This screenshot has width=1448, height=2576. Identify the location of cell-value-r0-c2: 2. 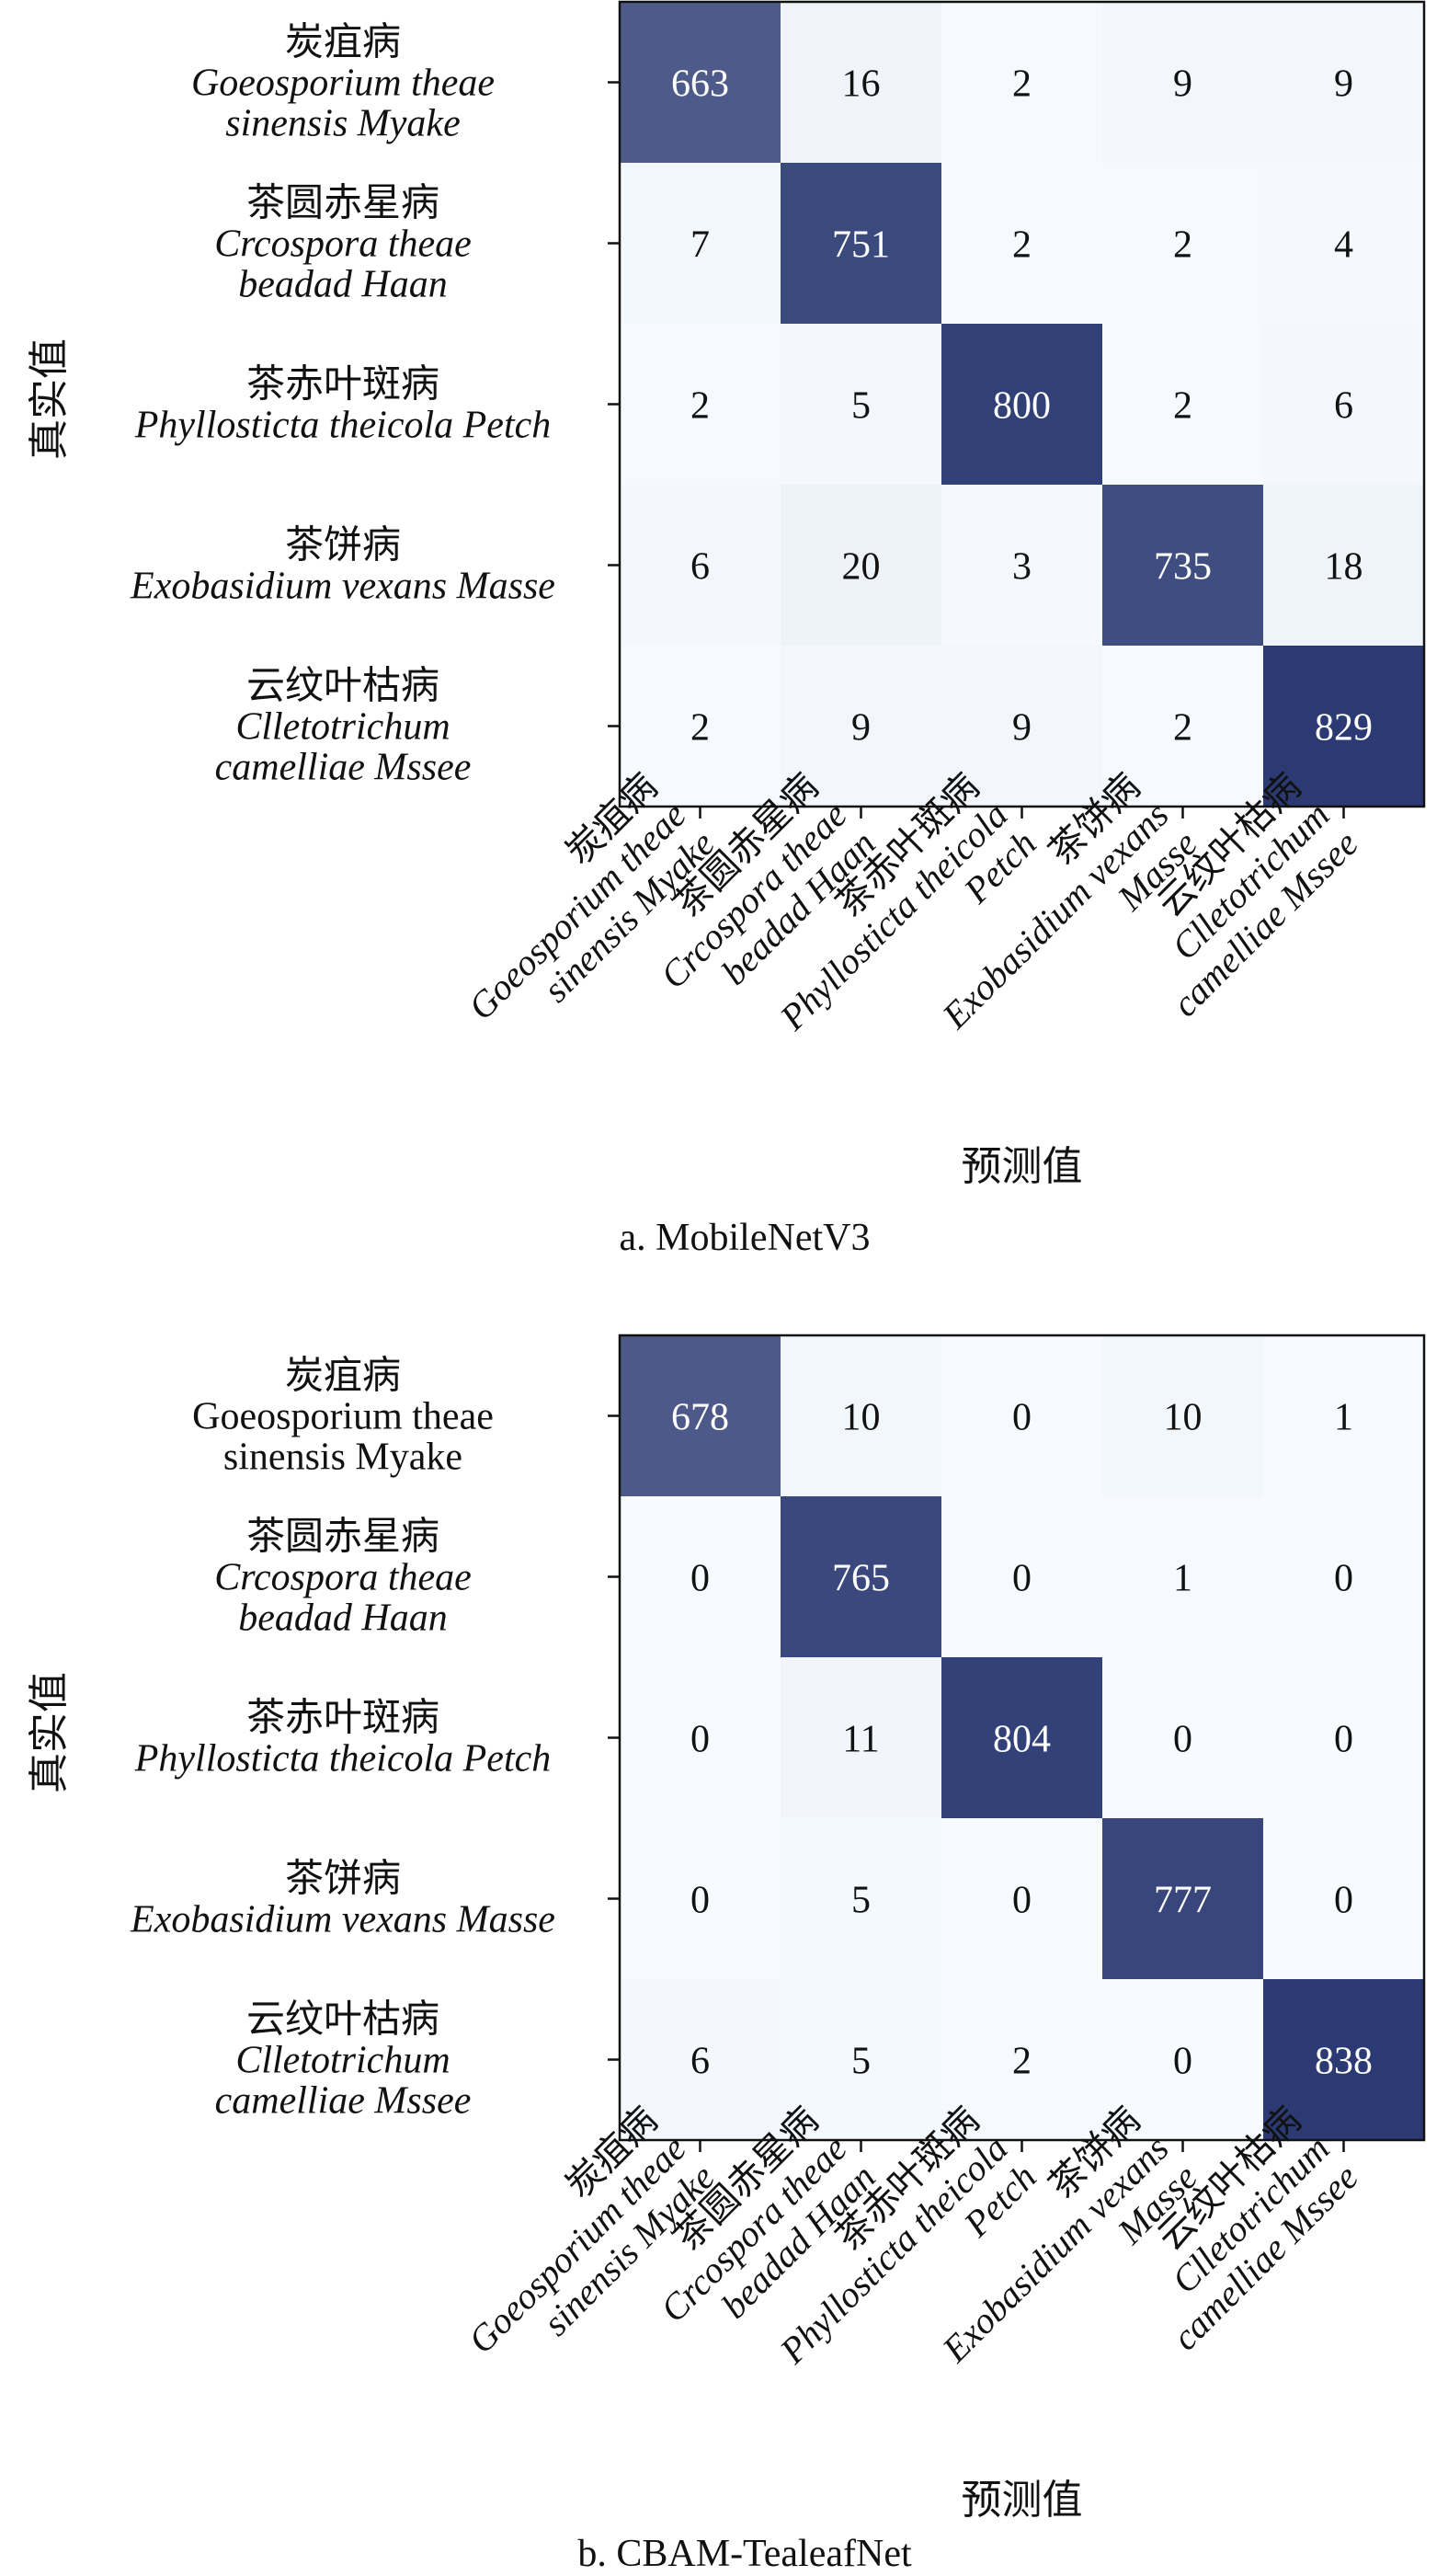
(1022, 84).